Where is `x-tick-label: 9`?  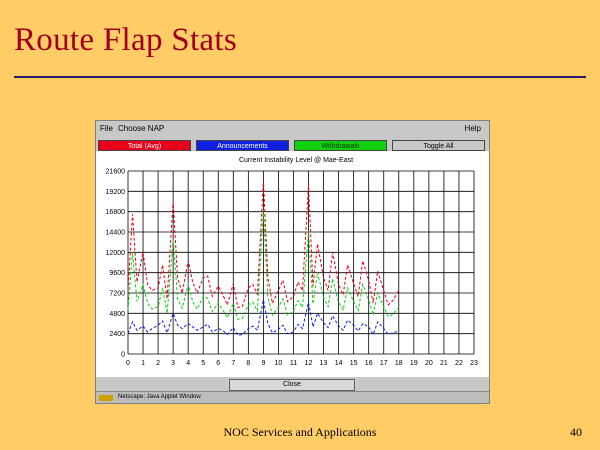
x-tick-label: 9 is located at coordinates (263, 363).